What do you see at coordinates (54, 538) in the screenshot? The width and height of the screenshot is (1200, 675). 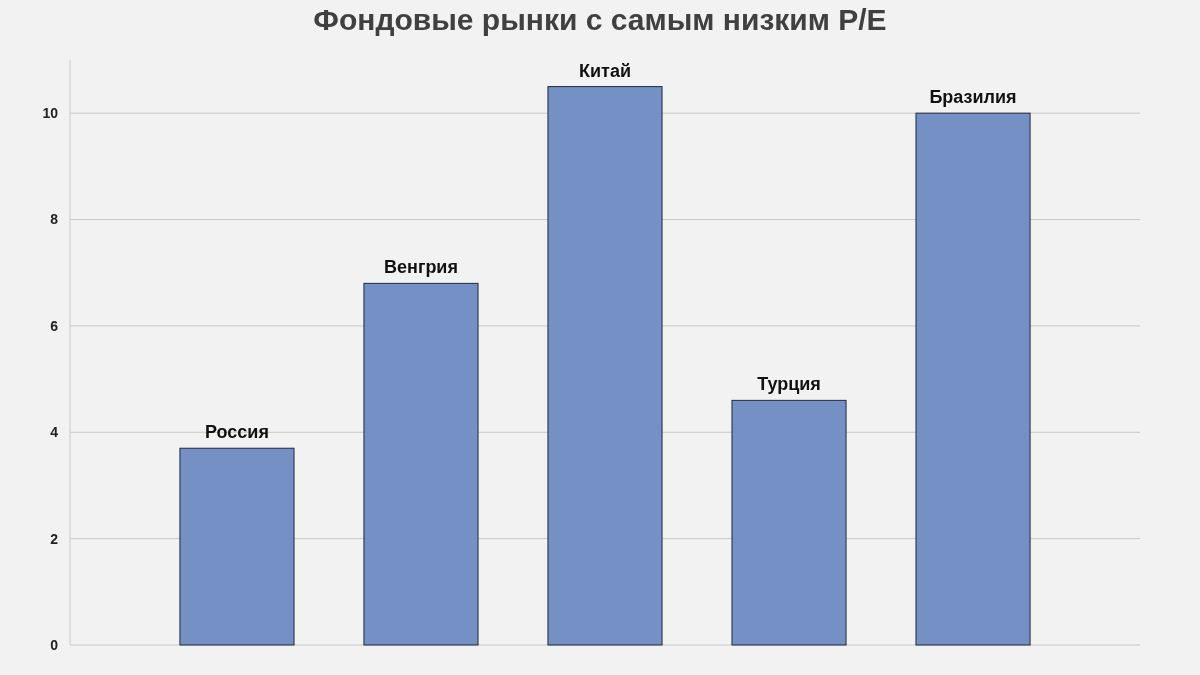 I see `y-tick-label: 2` at bounding box center [54, 538].